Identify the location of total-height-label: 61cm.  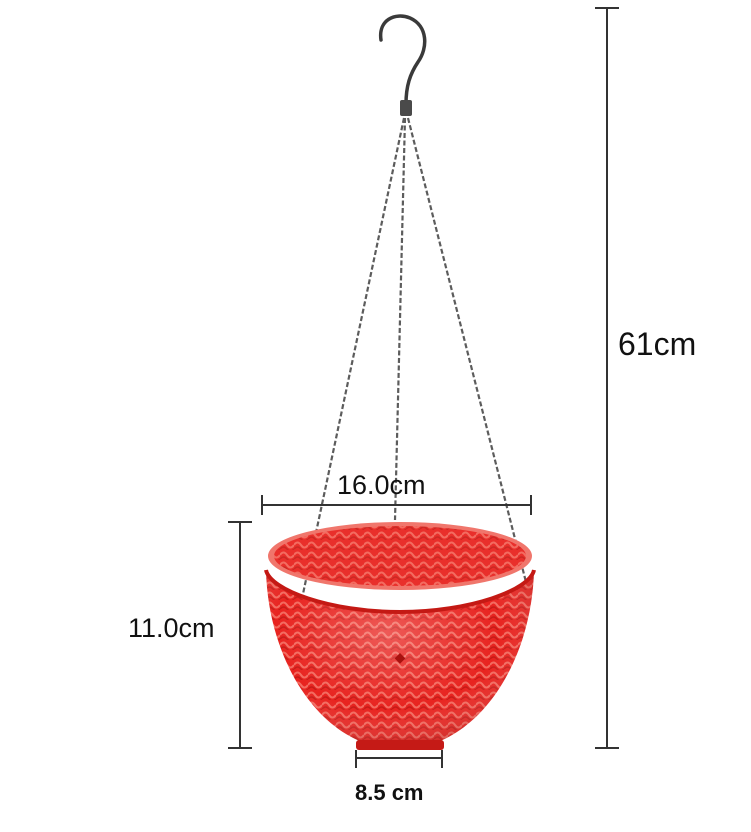
(657, 344).